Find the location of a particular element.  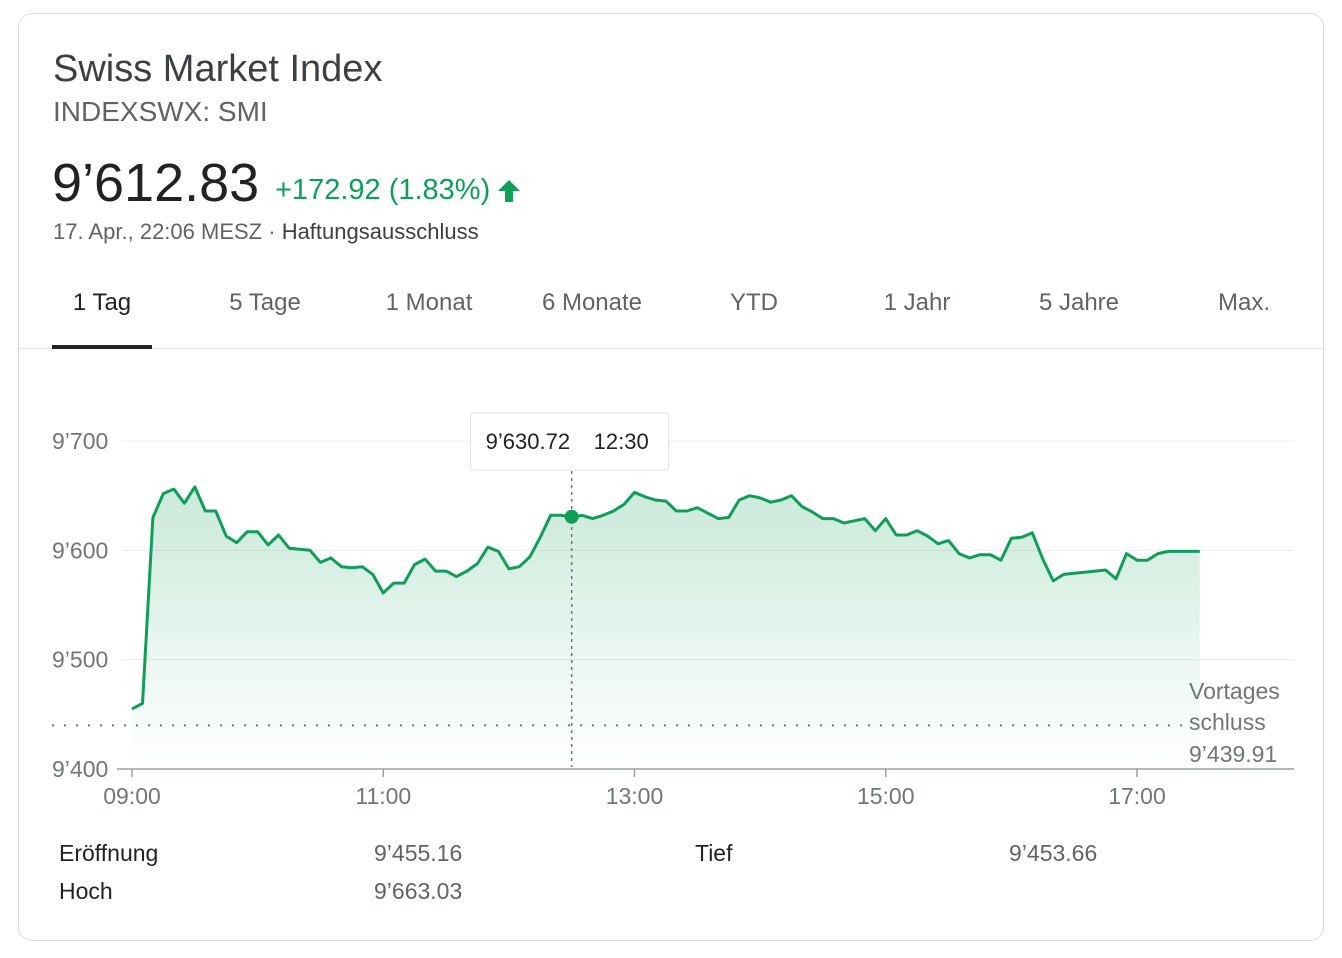

x-tick-label: 09:00 is located at coordinates (132, 796).